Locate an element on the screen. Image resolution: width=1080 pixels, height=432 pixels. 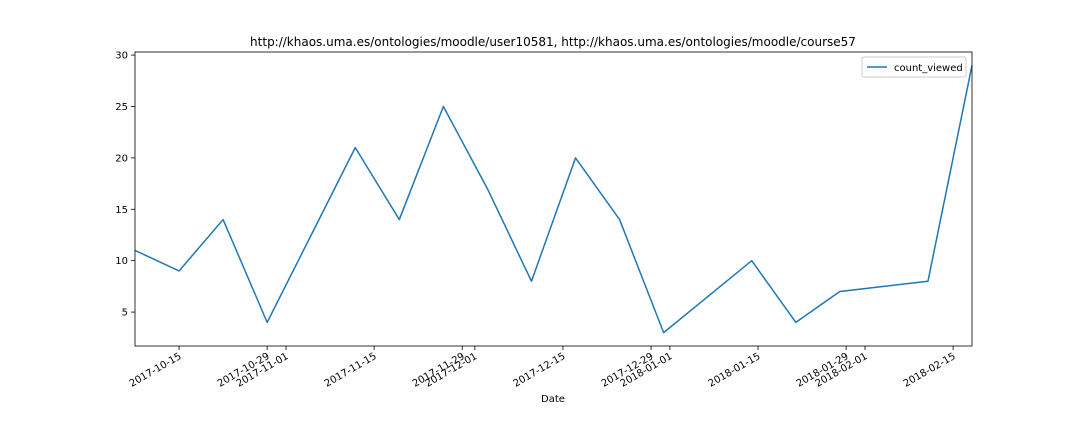
y-tick-label: 30 is located at coordinates (121, 56).